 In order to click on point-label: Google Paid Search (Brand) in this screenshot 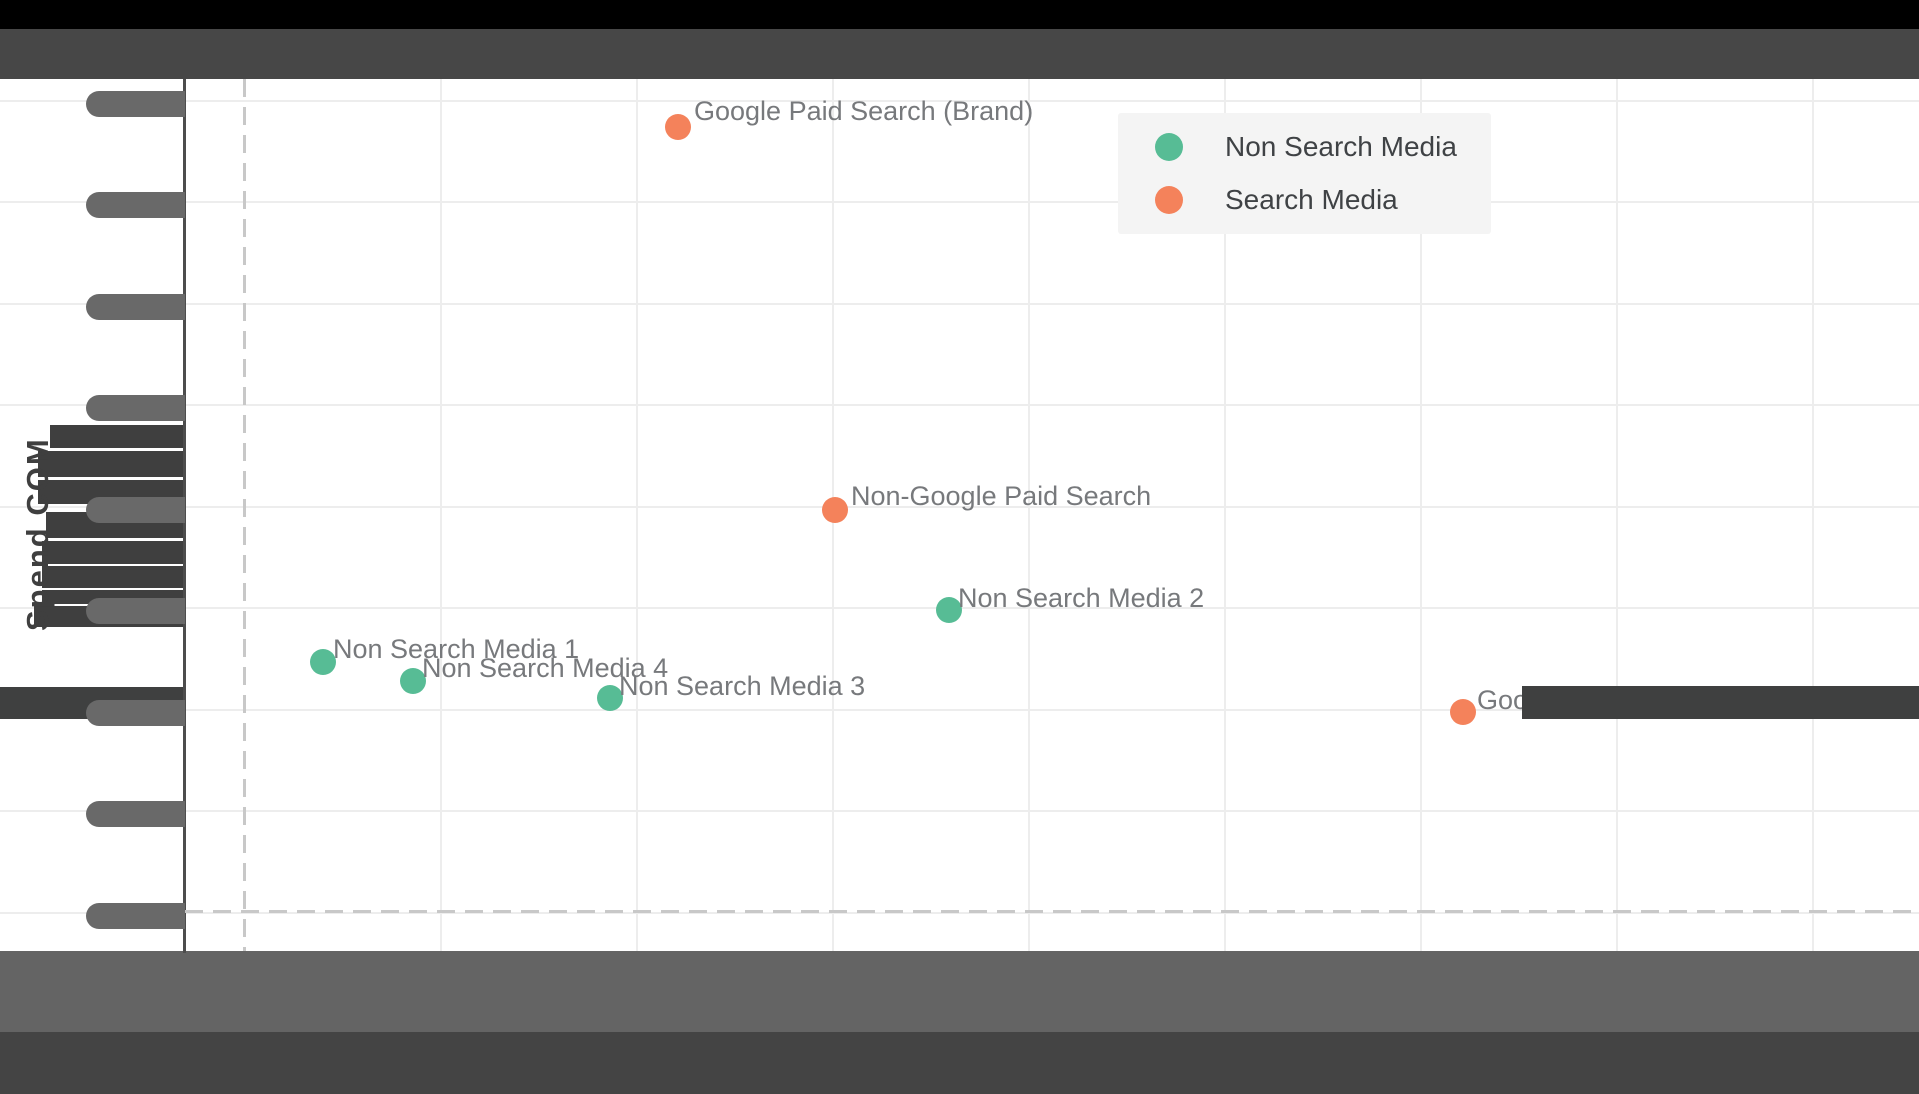, I will do `click(864, 111)`.